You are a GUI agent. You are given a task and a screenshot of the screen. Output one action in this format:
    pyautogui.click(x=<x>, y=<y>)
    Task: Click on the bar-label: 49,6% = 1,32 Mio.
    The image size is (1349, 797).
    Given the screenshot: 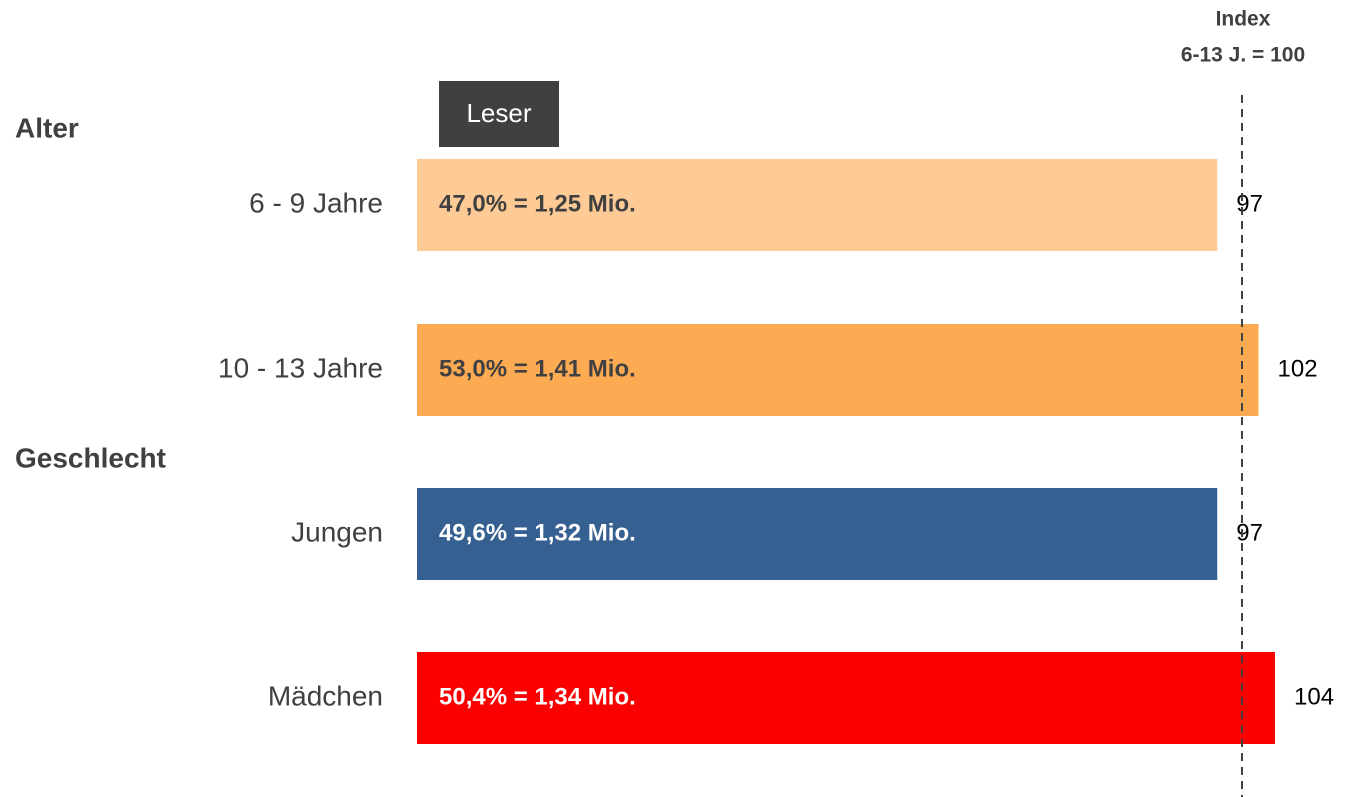 What is the action you would take?
    pyautogui.click(x=537, y=532)
    